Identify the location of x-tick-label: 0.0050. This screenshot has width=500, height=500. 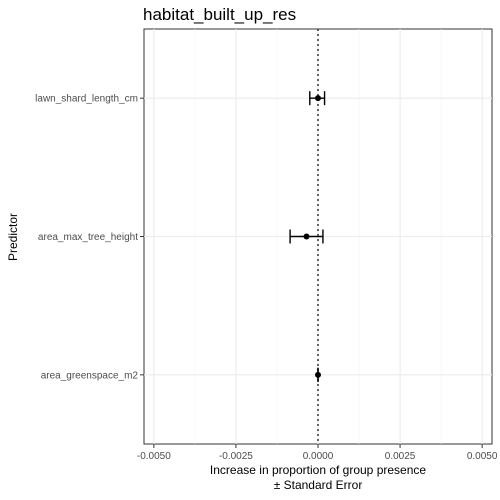
(482, 456).